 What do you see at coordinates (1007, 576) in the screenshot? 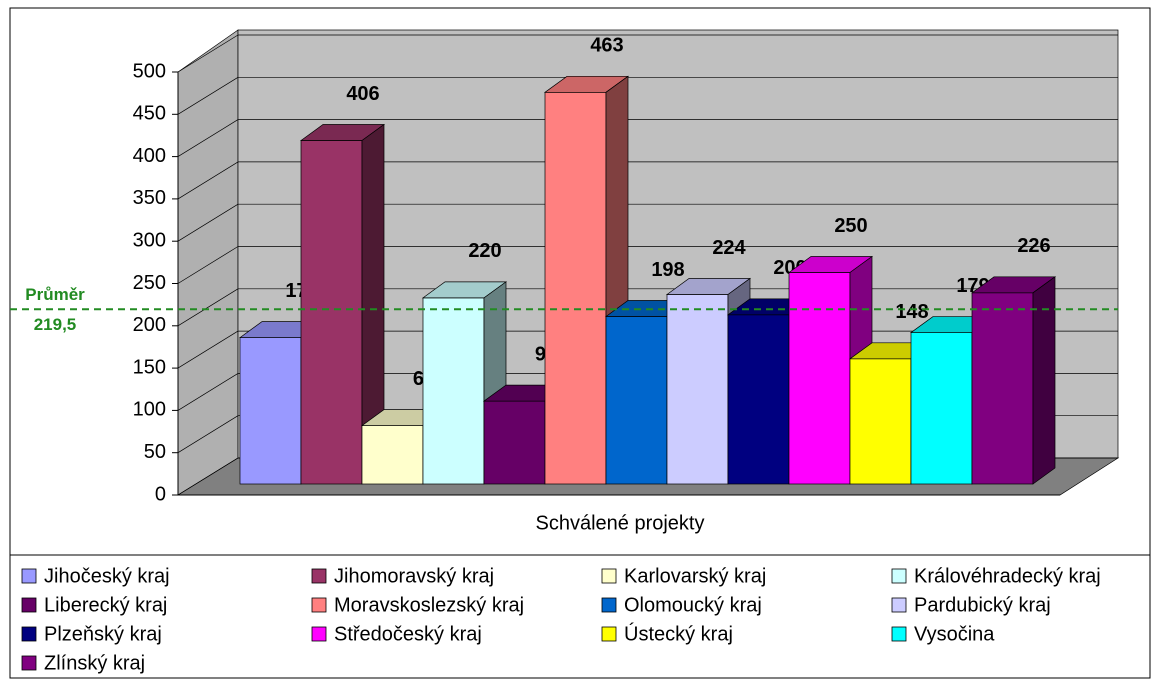
I see `legend-label: Královéhradecký kraj` at bounding box center [1007, 576].